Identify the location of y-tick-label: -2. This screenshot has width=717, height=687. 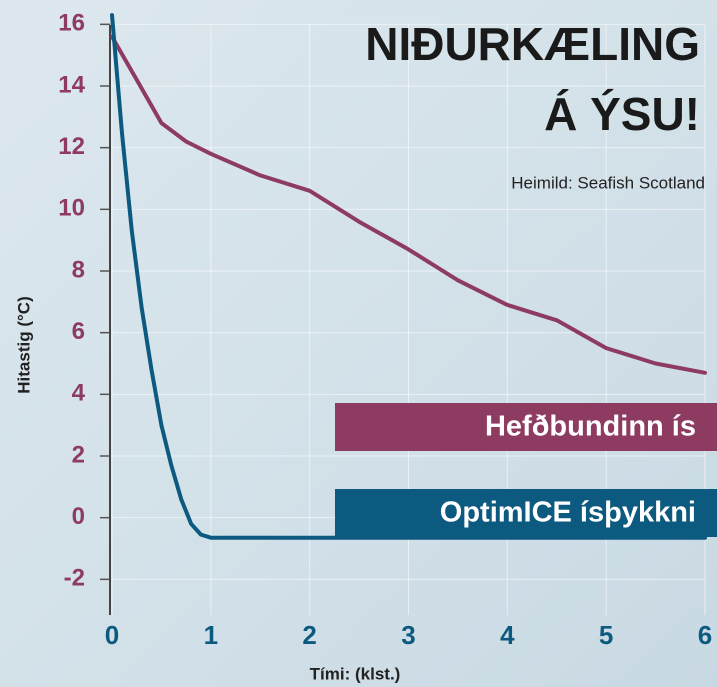
(74, 578).